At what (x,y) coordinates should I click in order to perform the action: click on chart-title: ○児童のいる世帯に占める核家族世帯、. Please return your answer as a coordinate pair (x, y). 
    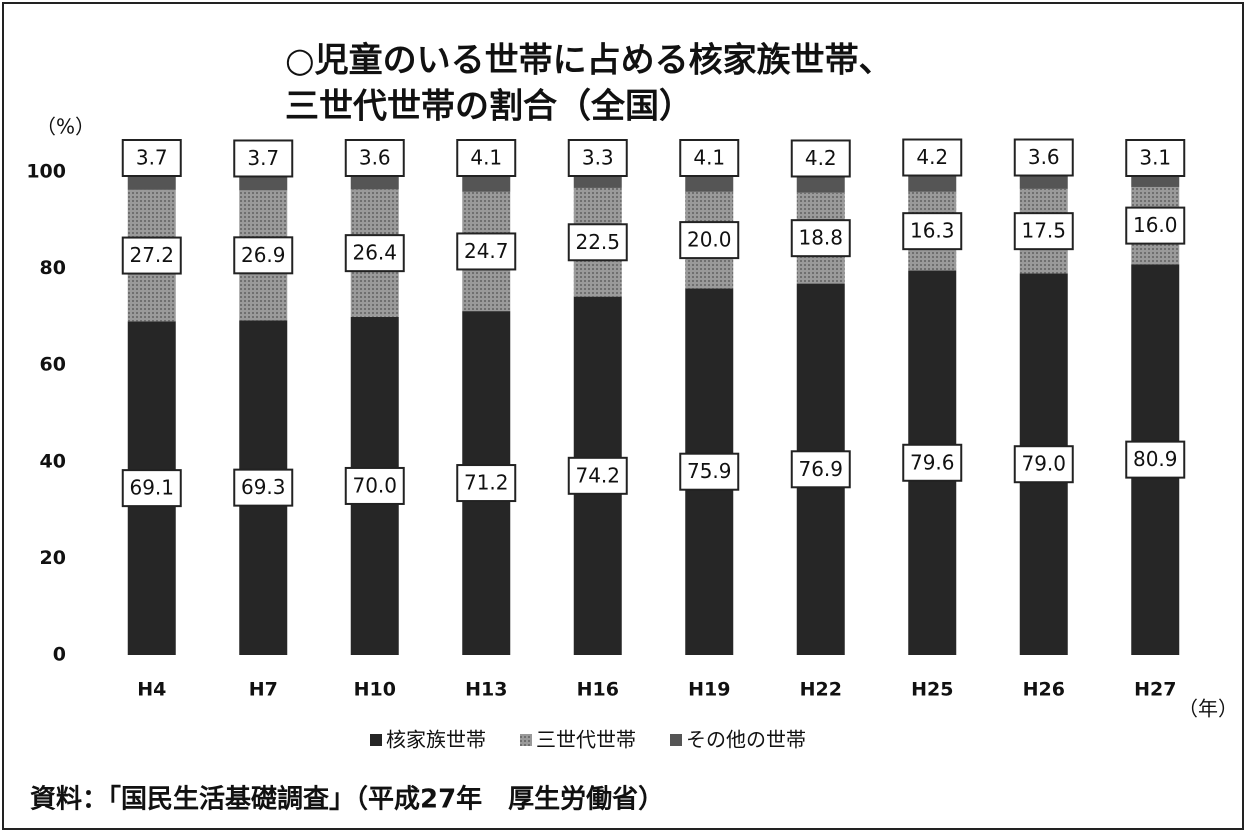
    Looking at the image, I should click on (589, 61).